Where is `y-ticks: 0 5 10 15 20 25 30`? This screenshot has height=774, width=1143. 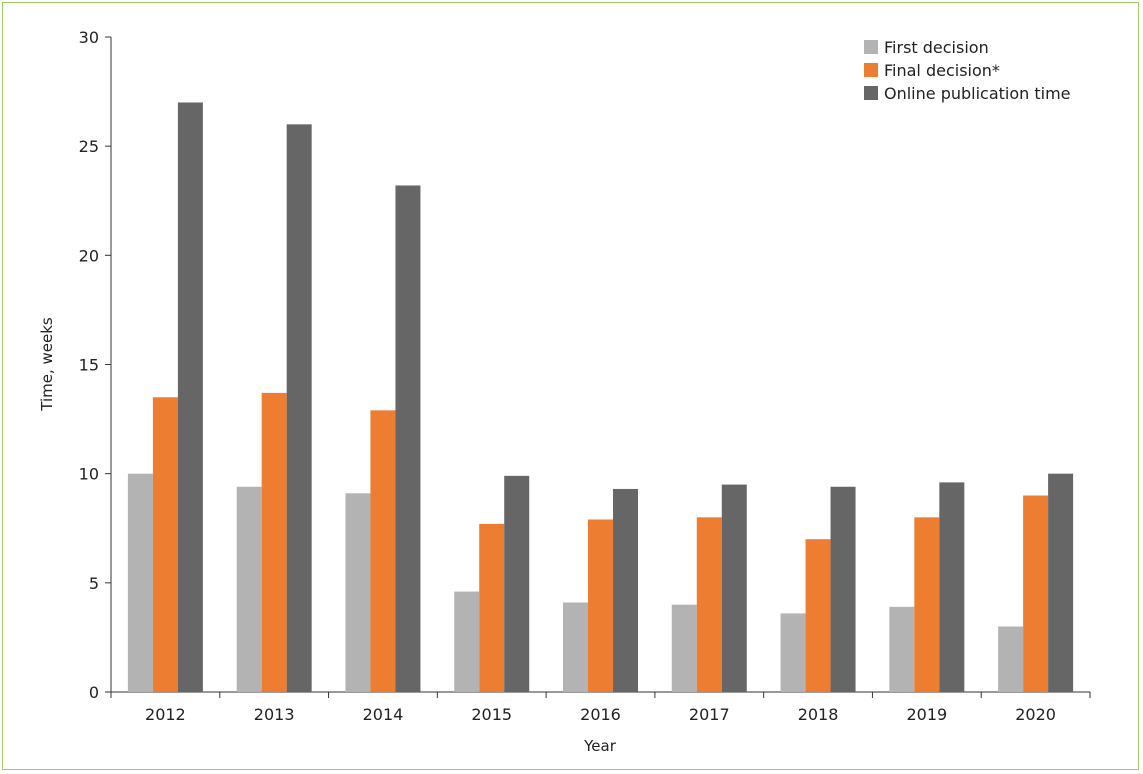
y-ticks: 0 5 10 15 20 25 30 is located at coordinates (95, 365).